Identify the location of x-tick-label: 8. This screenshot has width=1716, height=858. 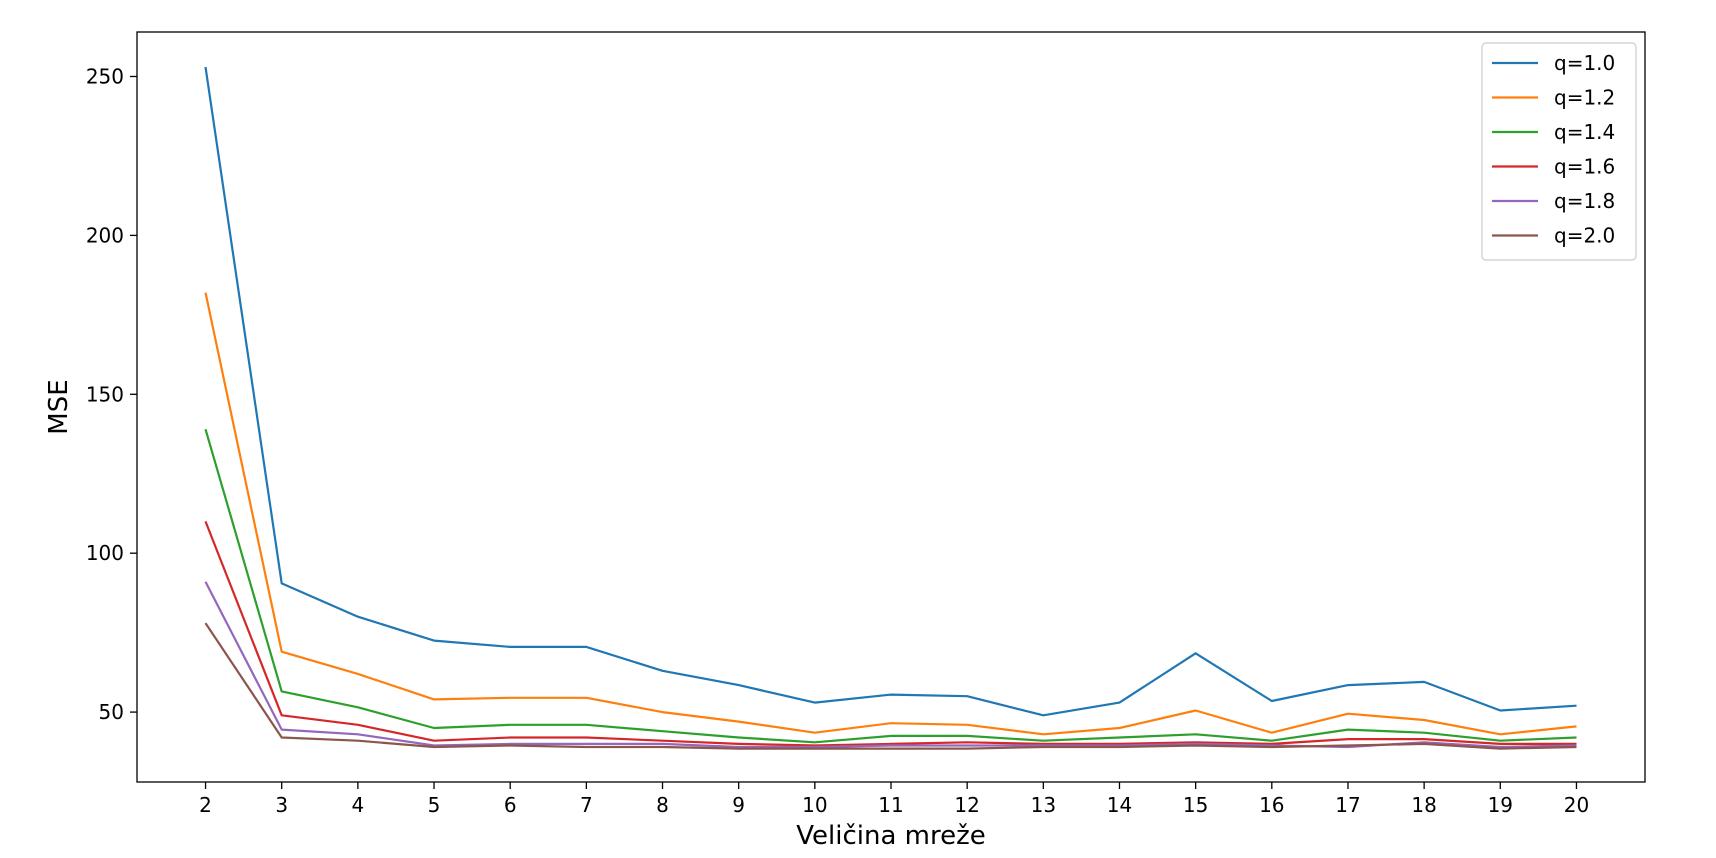
(662, 805).